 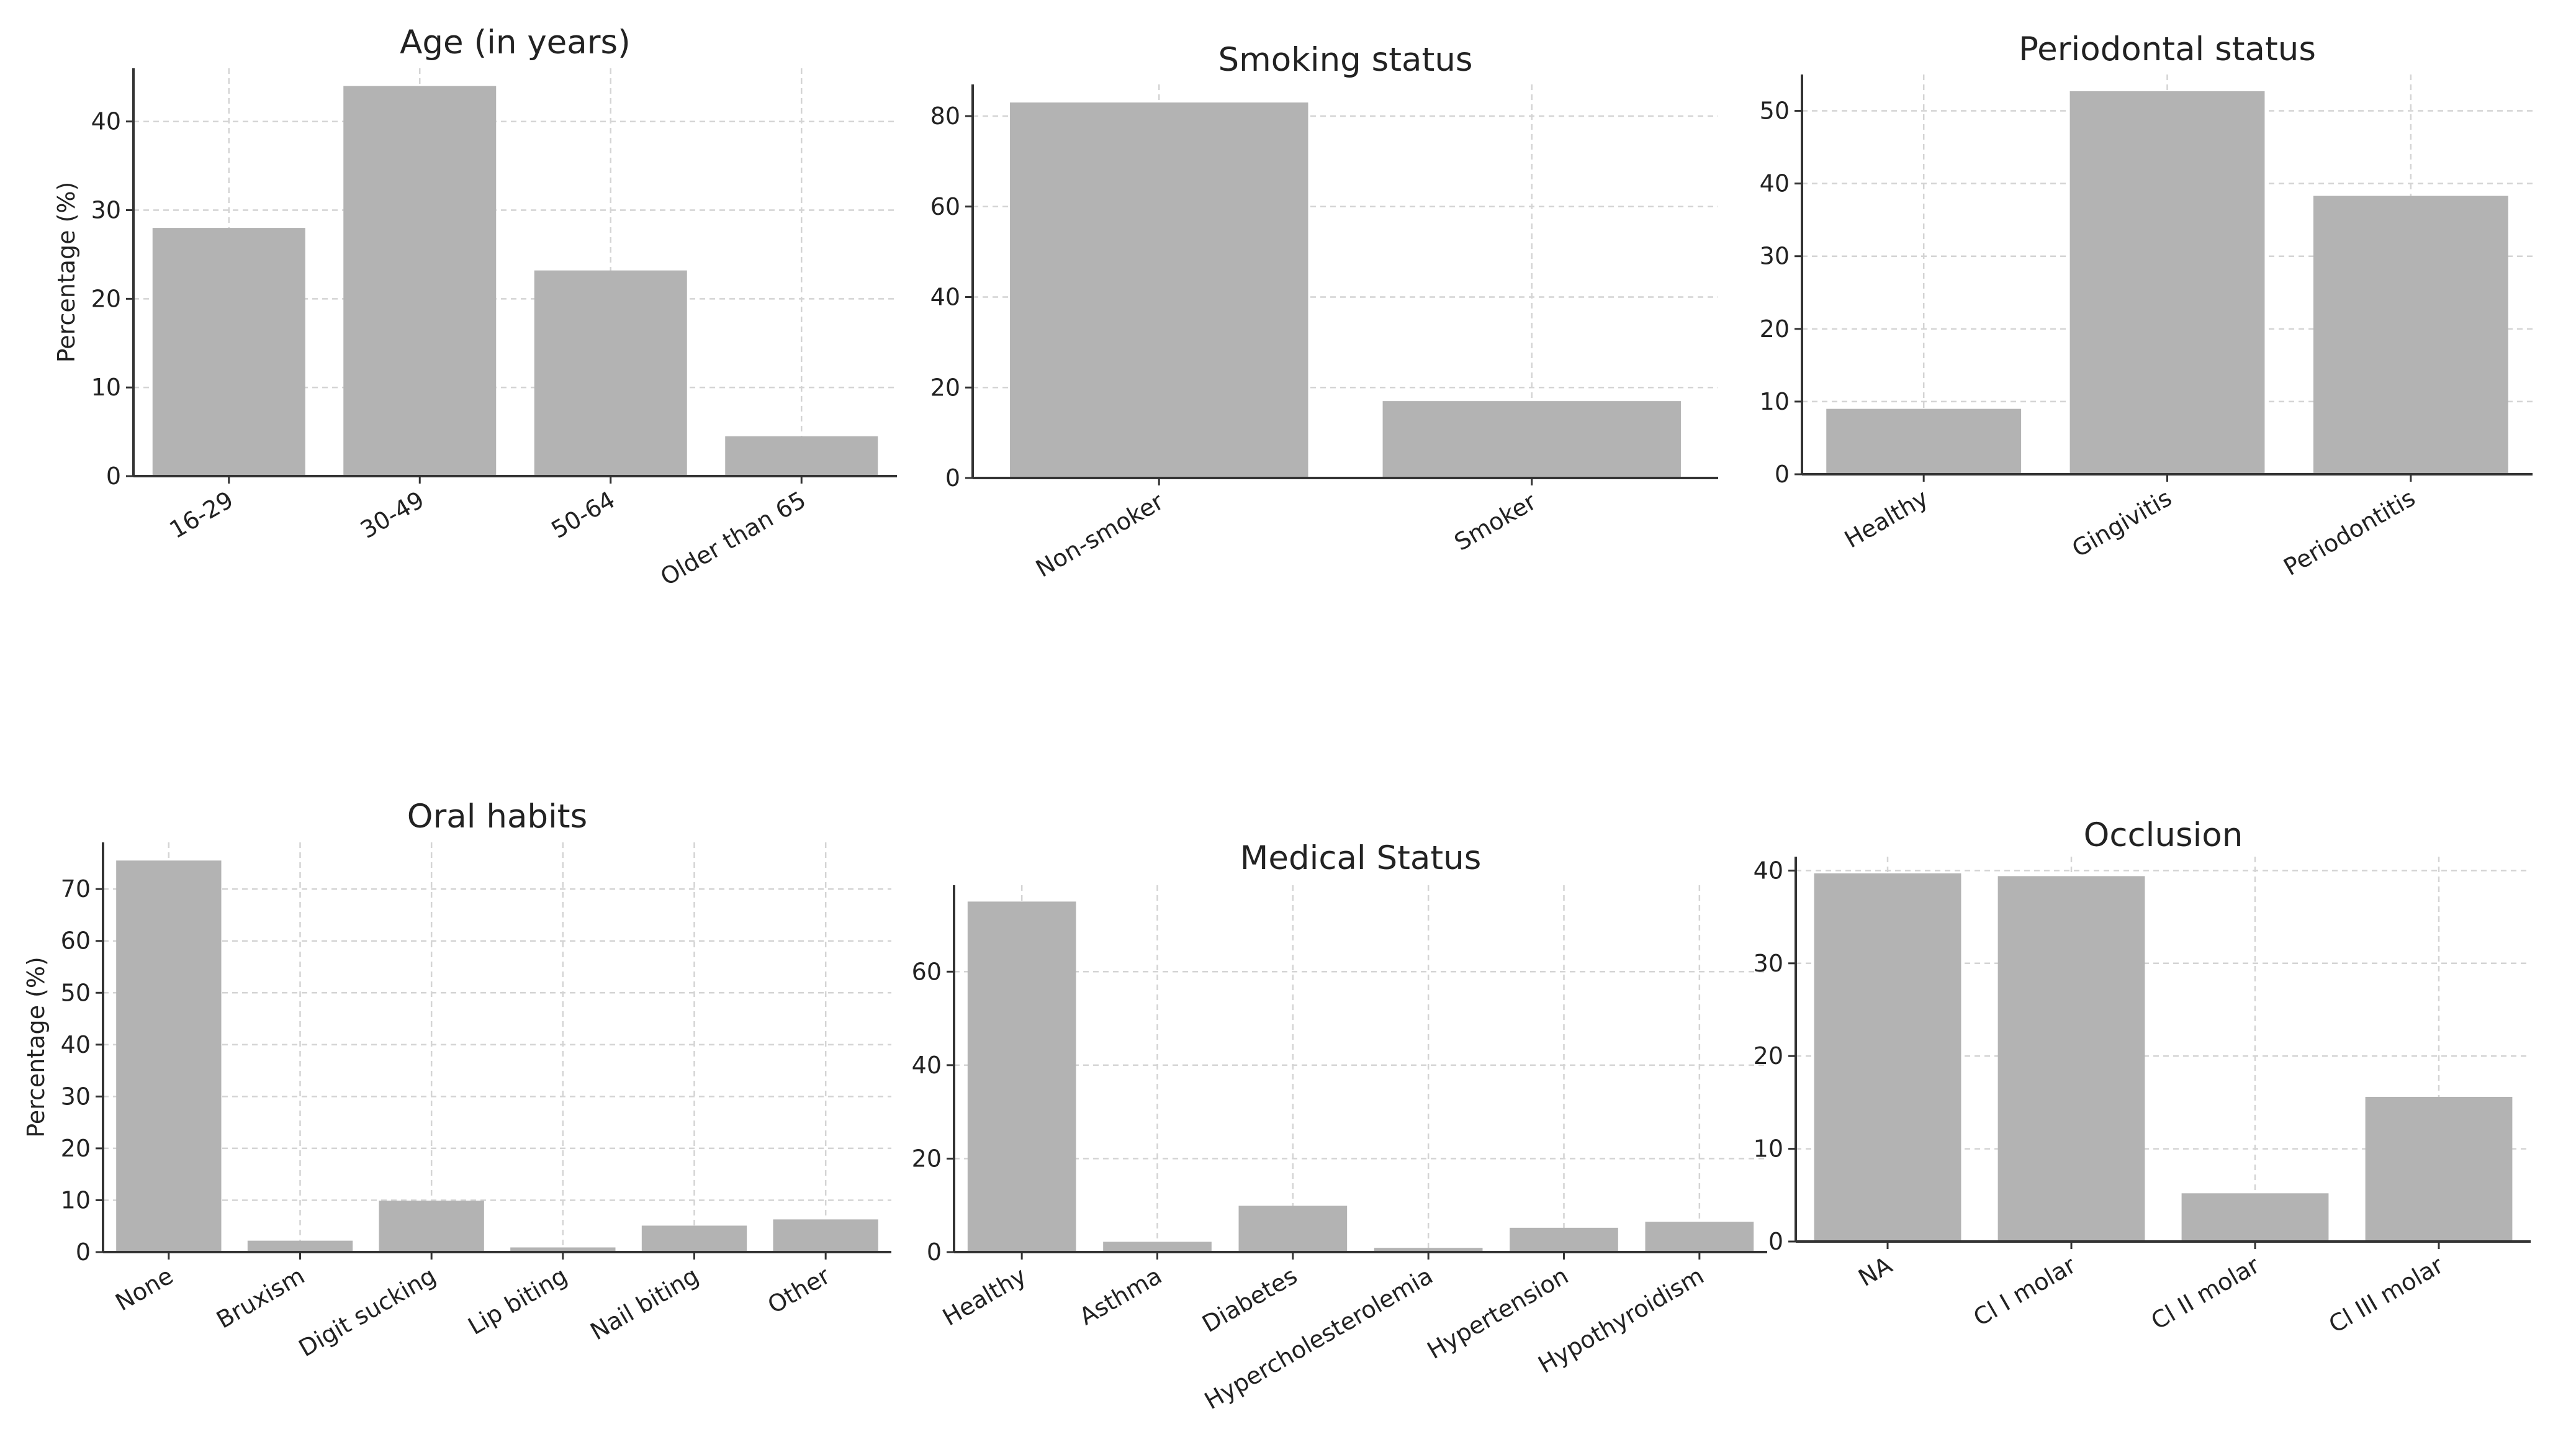 What do you see at coordinates (1319, 1338) in the screenshot?
I see `x-tick-label: Hypercholesterolemia` at bounding box center [1319, 1338].